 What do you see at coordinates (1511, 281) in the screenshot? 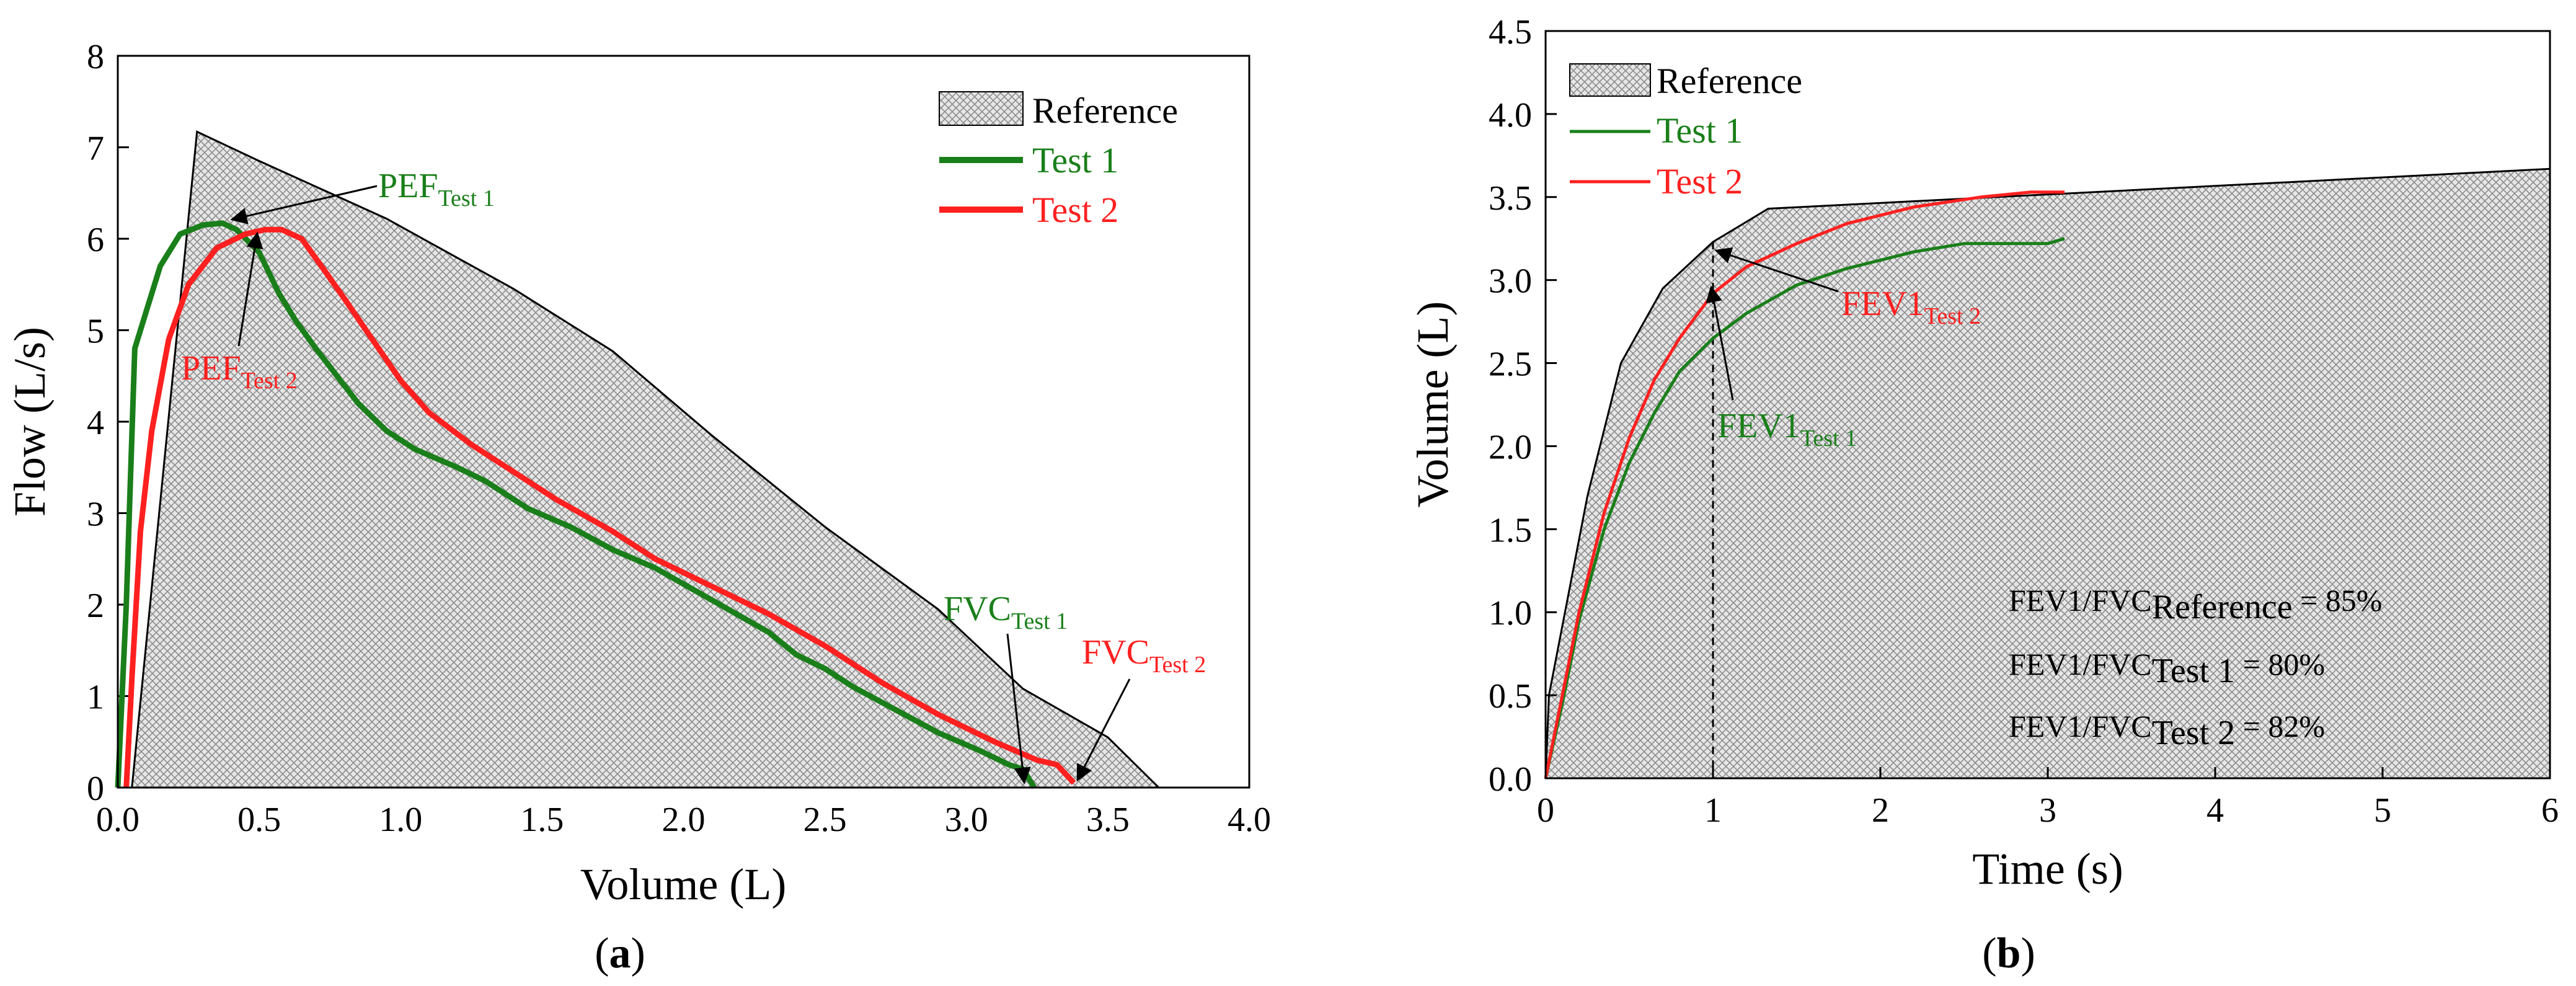
I see `panel-b-y-tick-label: 3.0` at bounding box center [1511, 281].